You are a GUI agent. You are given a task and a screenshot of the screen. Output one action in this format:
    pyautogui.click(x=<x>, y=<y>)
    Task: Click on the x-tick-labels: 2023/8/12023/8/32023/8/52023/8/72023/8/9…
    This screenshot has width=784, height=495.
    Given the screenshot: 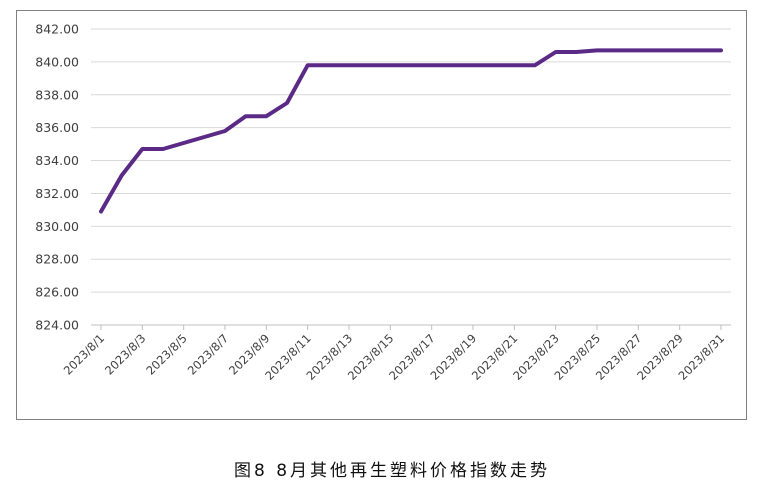 What is the action you would take?
    pyautogui.click(x=394, y=357)
    